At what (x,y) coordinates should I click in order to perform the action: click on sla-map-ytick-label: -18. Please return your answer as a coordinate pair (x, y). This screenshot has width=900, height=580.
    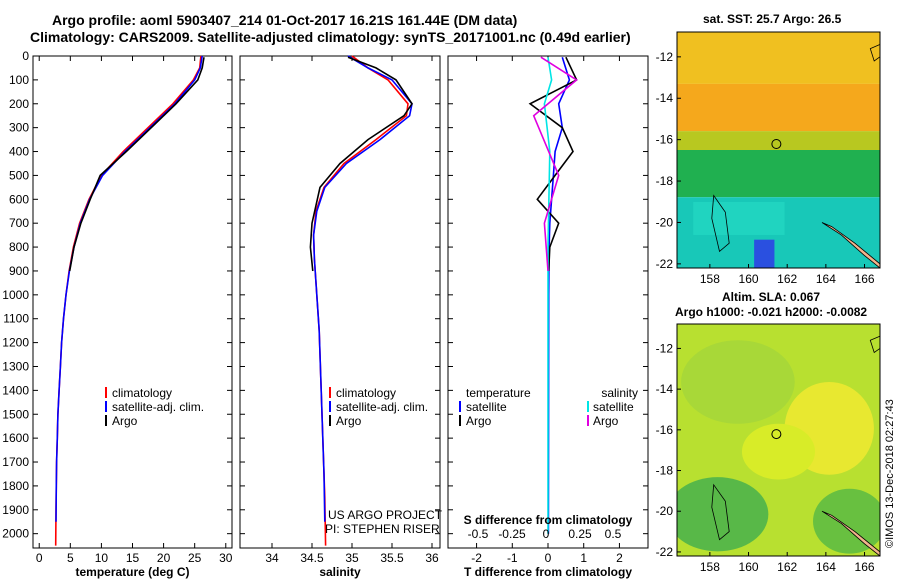
    Looking at the image, I should click on (665, 471).